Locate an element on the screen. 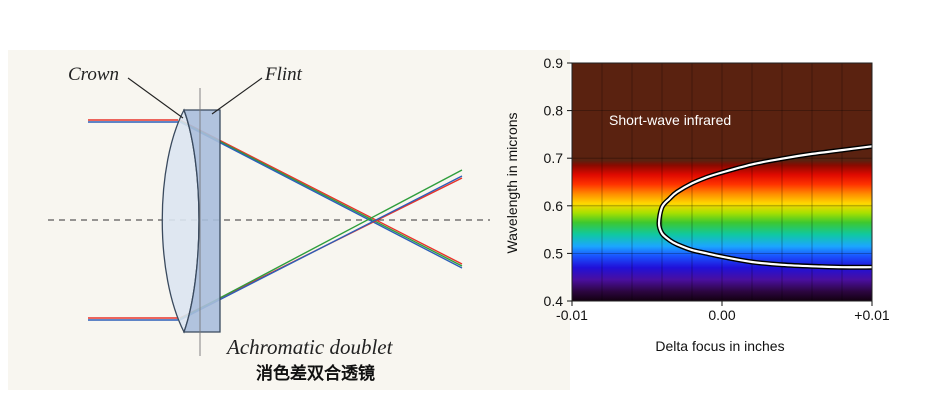  y-tick-label: 0.7 is located at coordinates (554, 158).